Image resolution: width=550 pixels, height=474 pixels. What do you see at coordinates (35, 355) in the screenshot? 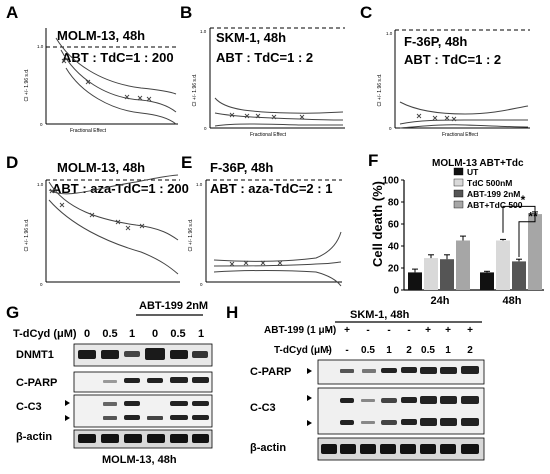
I see `blot-g-label-dnmt1: DNMT1` at bounding box center [35, 355].